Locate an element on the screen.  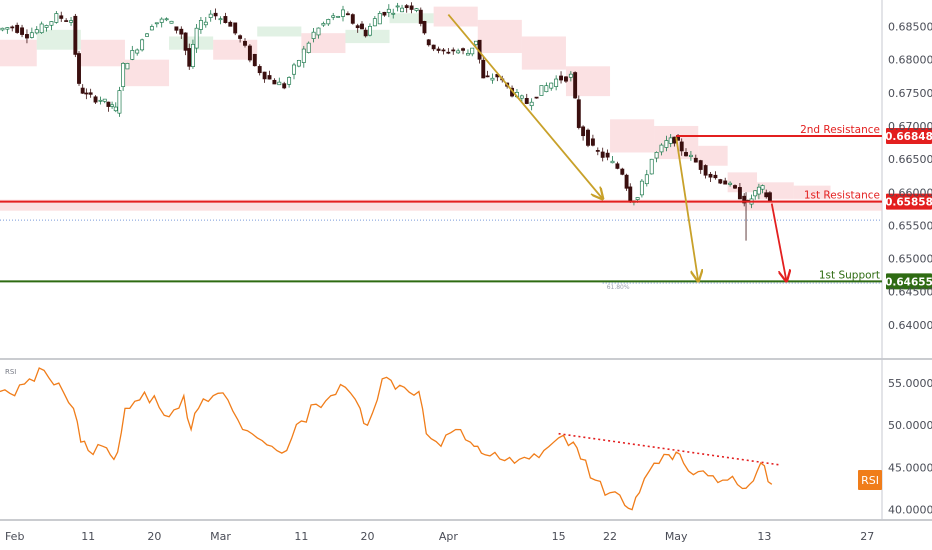
price-tag-text: 0.64655 is located at coordinates (908, 282).